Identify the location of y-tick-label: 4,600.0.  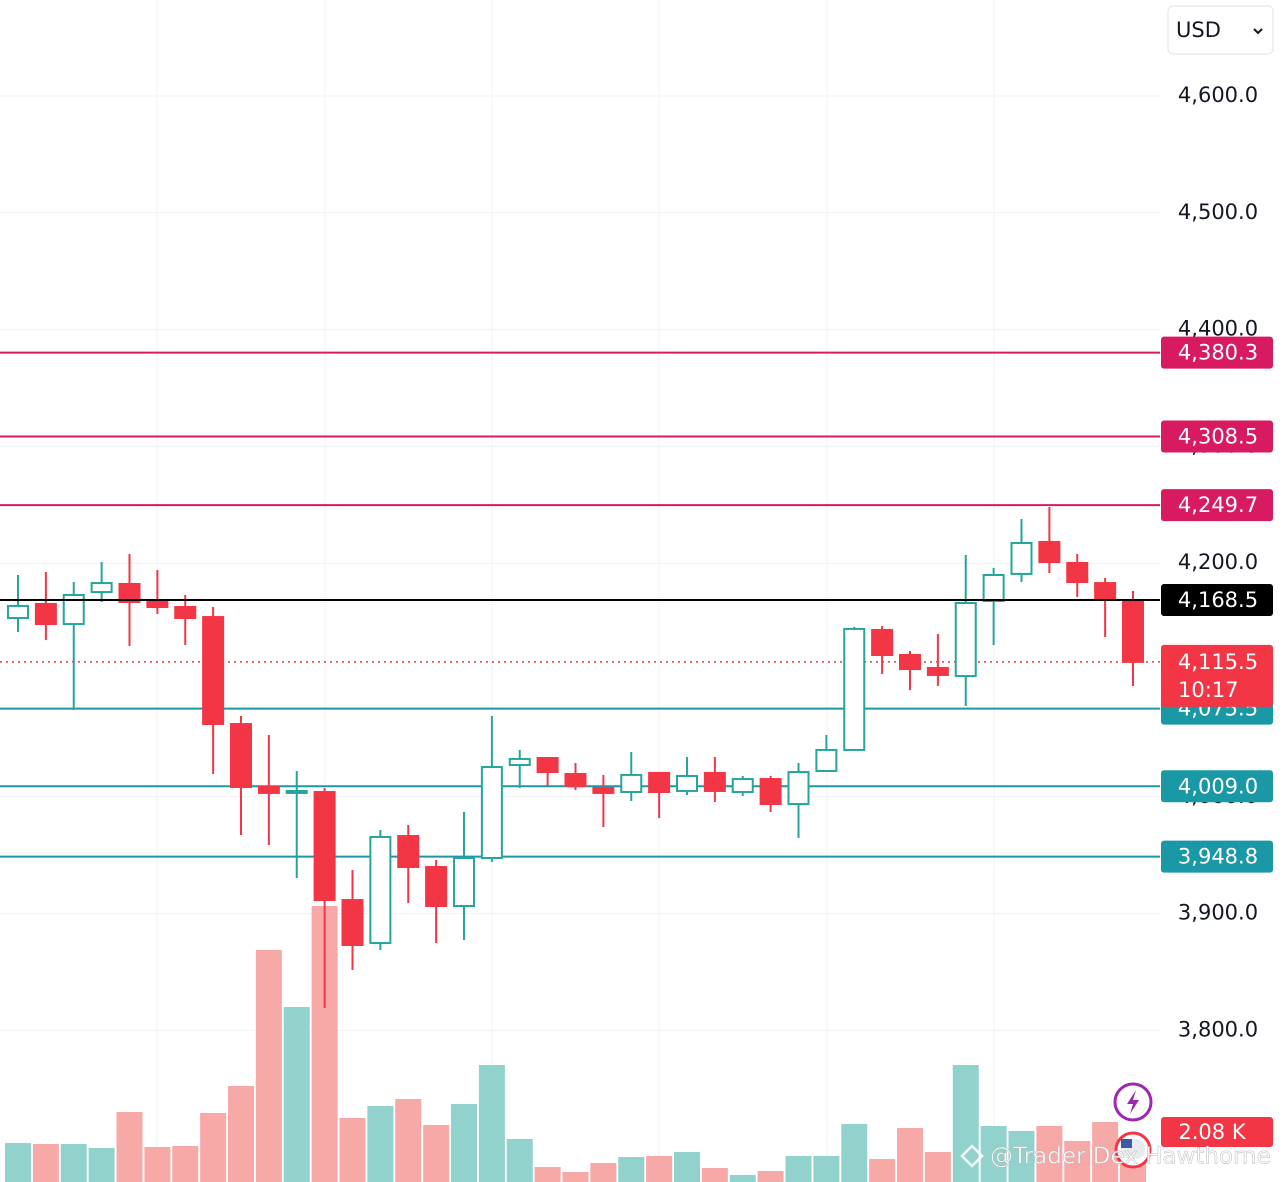
(1218, 95).